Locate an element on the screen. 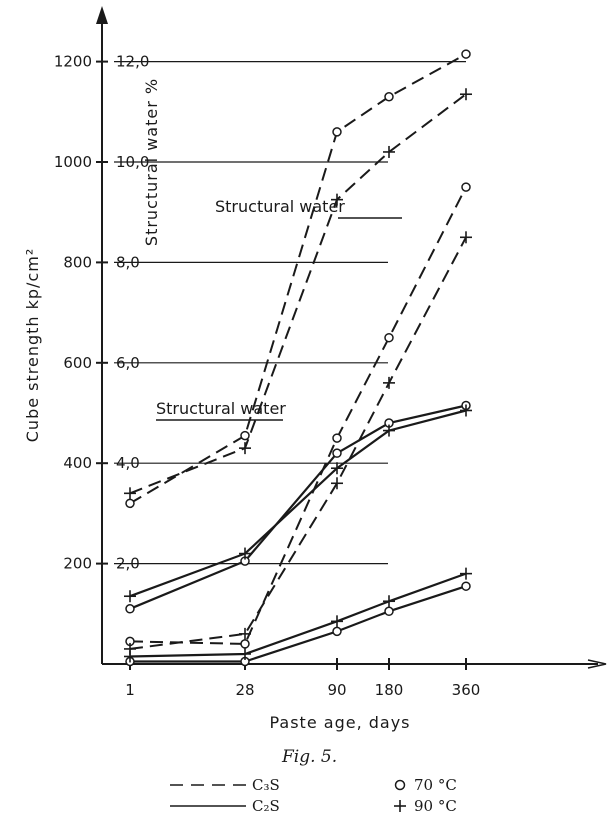  legend-circle-marker is located at coordinates (400, 785).